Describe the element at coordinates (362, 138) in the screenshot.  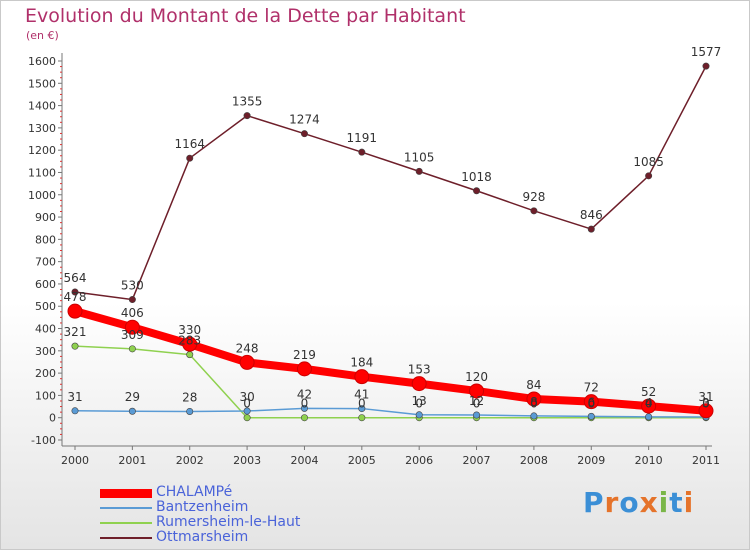
I see `data-label-3: 1191` at that location.